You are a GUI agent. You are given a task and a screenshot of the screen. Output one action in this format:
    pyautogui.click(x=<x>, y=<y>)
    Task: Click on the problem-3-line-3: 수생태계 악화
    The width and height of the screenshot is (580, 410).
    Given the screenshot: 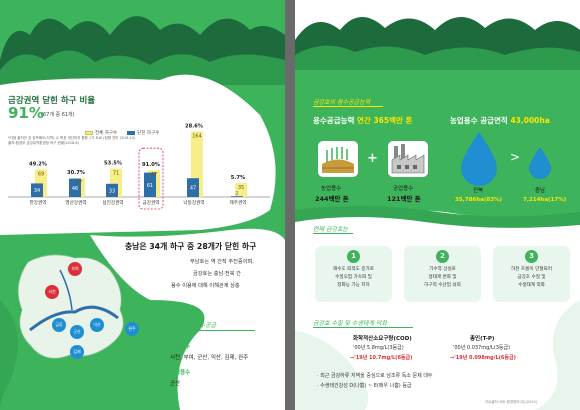 What is the action you would take?
    pyautogui.click(x=531, y=285)
    